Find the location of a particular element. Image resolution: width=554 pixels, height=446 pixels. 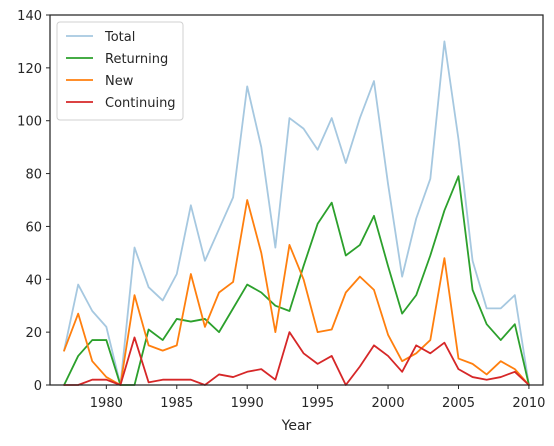

x-tick-label: 2010 is located at coordinates (528, 403).